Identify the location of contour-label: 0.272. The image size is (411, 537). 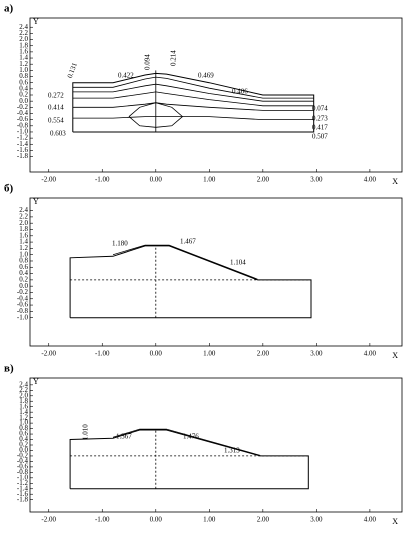
(56, 96).